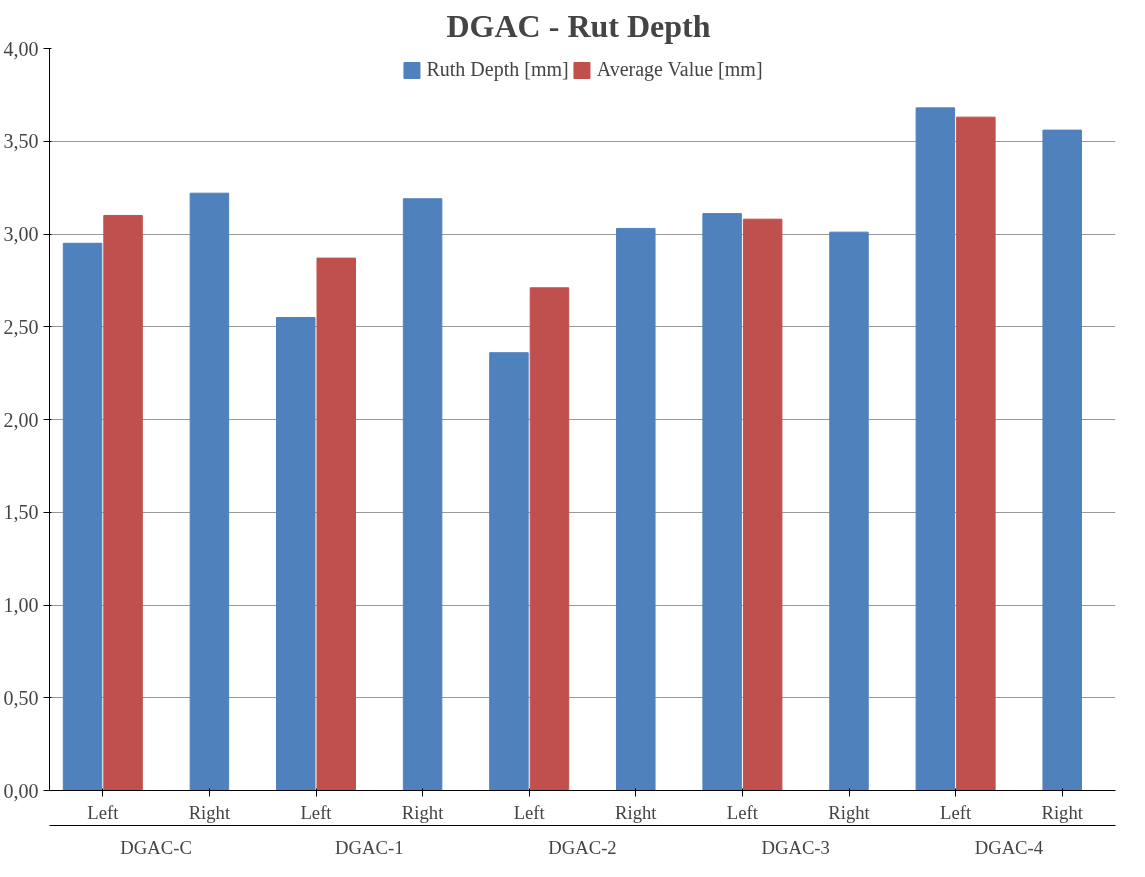  What do you see at coordinates (21, 790) in the screenshot?
I see `y-tick-label: 0,00` at bounding box center [21, 790].